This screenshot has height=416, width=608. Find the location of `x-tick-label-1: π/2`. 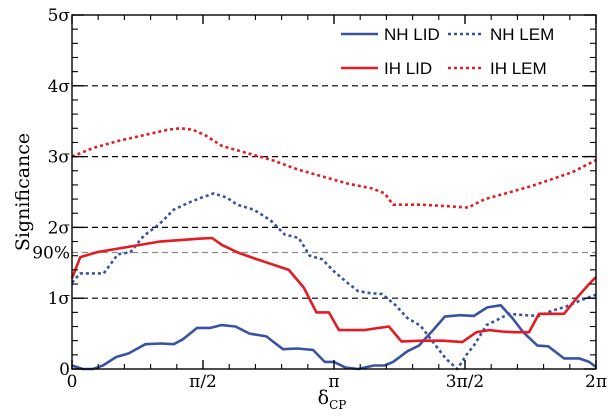

x-tick-label-1: π/2 is located at coordinates (203, 382).